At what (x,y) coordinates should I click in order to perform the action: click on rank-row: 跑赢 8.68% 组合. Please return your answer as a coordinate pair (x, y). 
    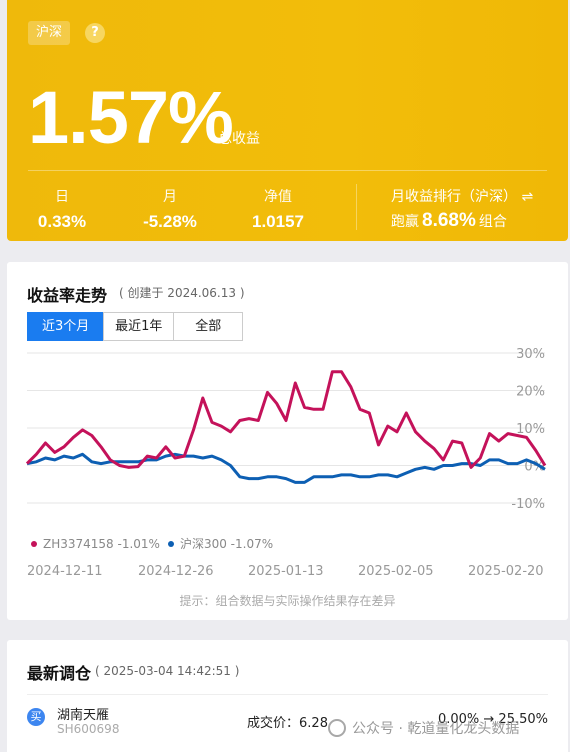
    Looking at the image, I should click on (462, 221).